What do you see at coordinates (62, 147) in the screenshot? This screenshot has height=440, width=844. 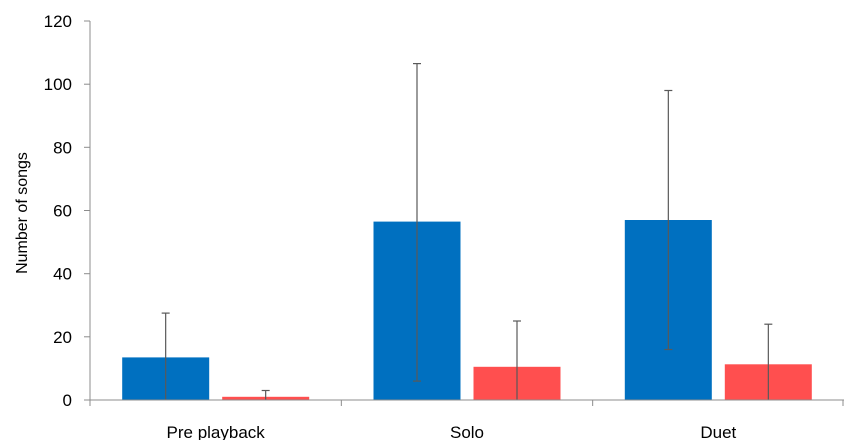 I see `y-tick-label: 80` at bounding box center [62, 147].